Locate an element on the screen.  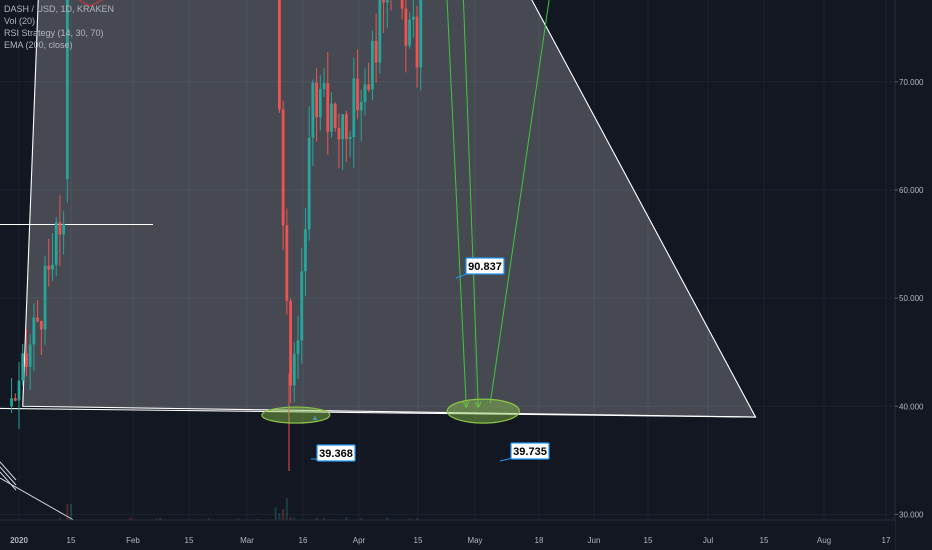
legend-symbol: DASH / USD, 1D, KRAKEN is located at coordinates (59, 9).